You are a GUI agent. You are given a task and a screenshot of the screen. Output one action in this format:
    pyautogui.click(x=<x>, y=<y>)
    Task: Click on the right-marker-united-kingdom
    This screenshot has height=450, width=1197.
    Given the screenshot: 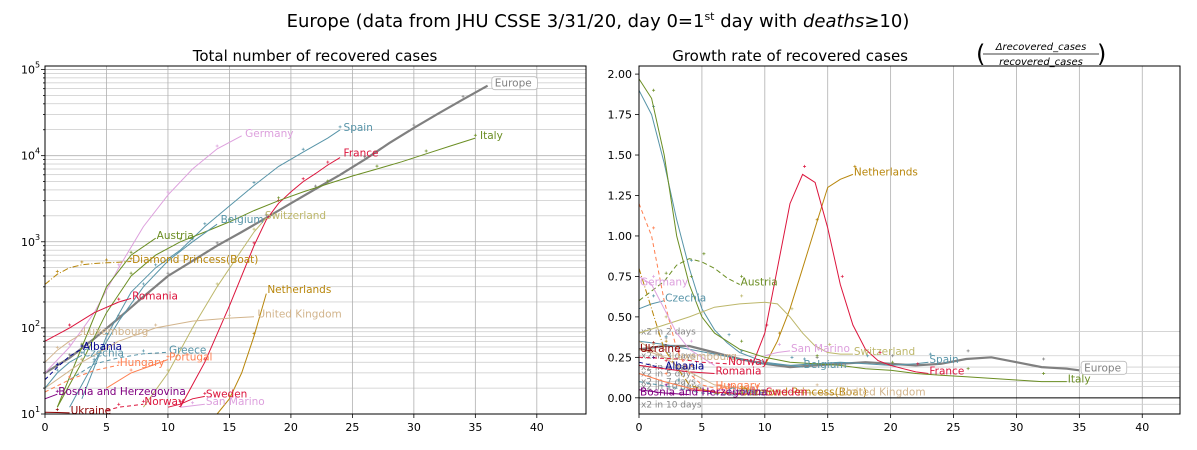 What is the action you would take?
    pyautogui.click(x=679, y=357)
    